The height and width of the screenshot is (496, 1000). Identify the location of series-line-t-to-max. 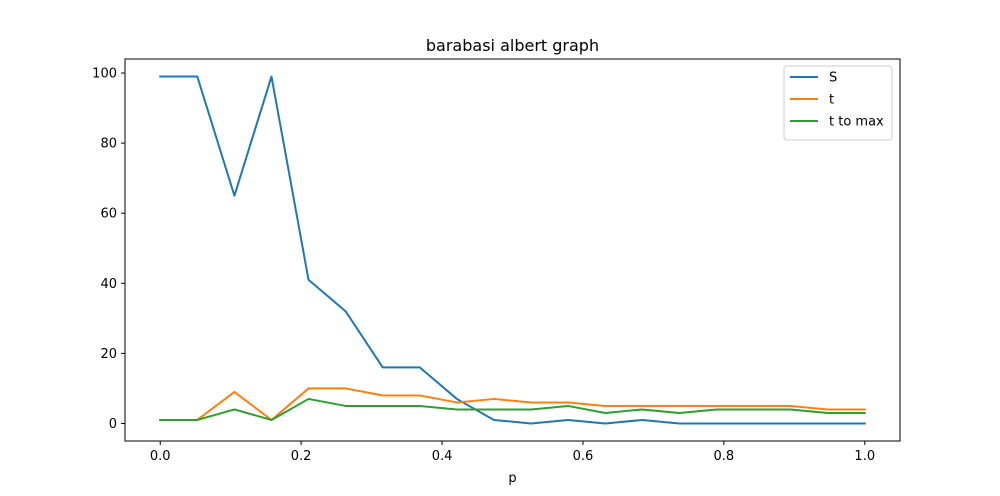
(512, 409).